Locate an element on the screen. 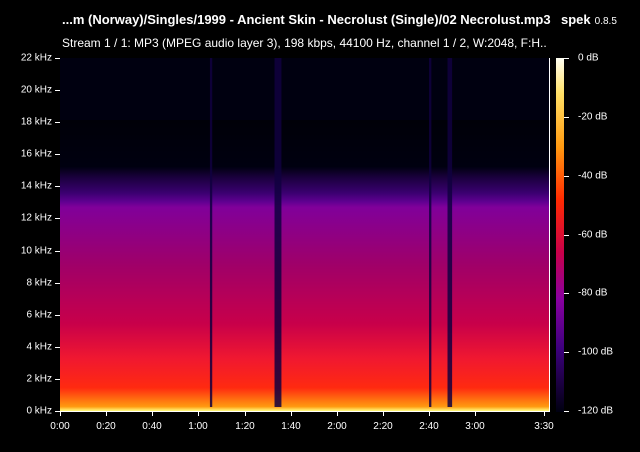 The height and width of the screenshot is (452, 640). frequency-tick-label: 20 kHz is located at coordinates (36, 90).